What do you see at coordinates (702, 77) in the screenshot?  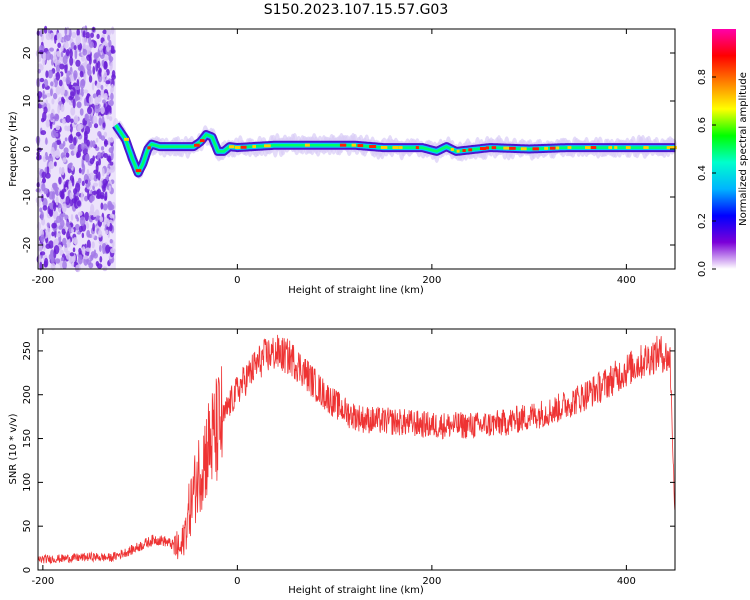 I see `colorbar-tick-label: 0.8` at bounding box center [702, 77].